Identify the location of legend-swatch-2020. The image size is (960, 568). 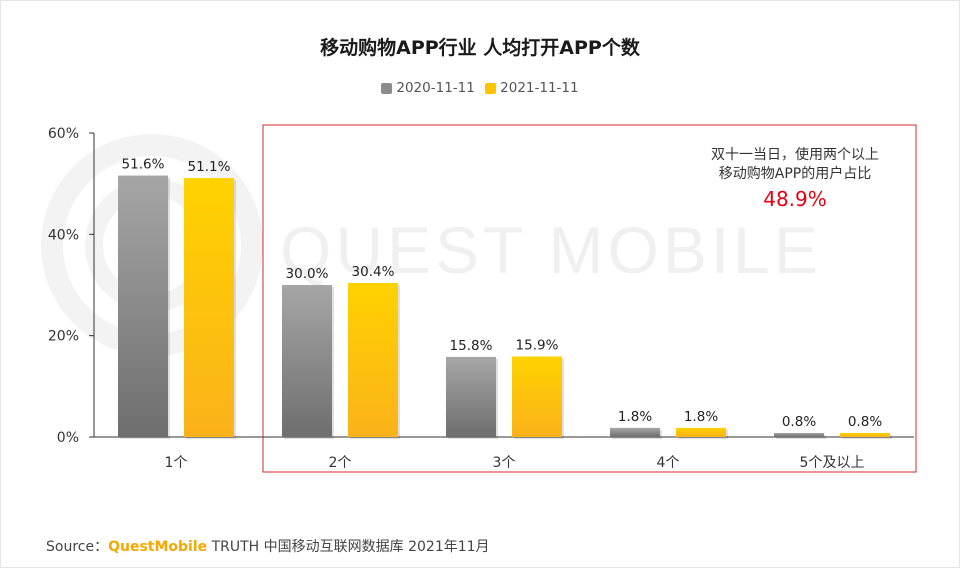
(387, 88).